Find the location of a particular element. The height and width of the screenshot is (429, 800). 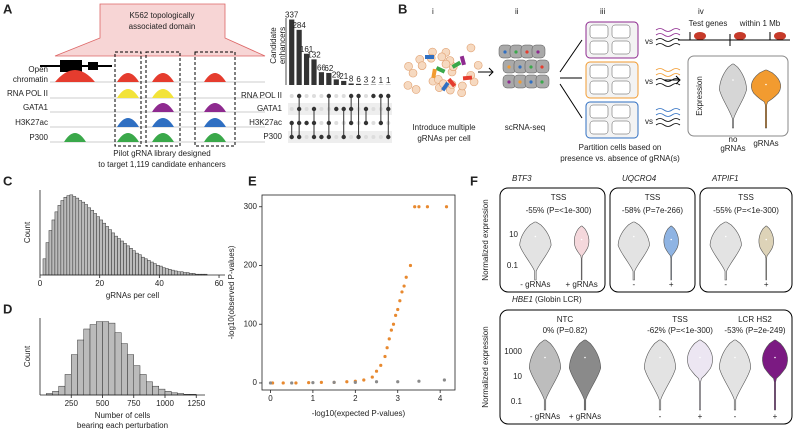

gene-label: UQCRO4 is located at coordinates (639, 178).